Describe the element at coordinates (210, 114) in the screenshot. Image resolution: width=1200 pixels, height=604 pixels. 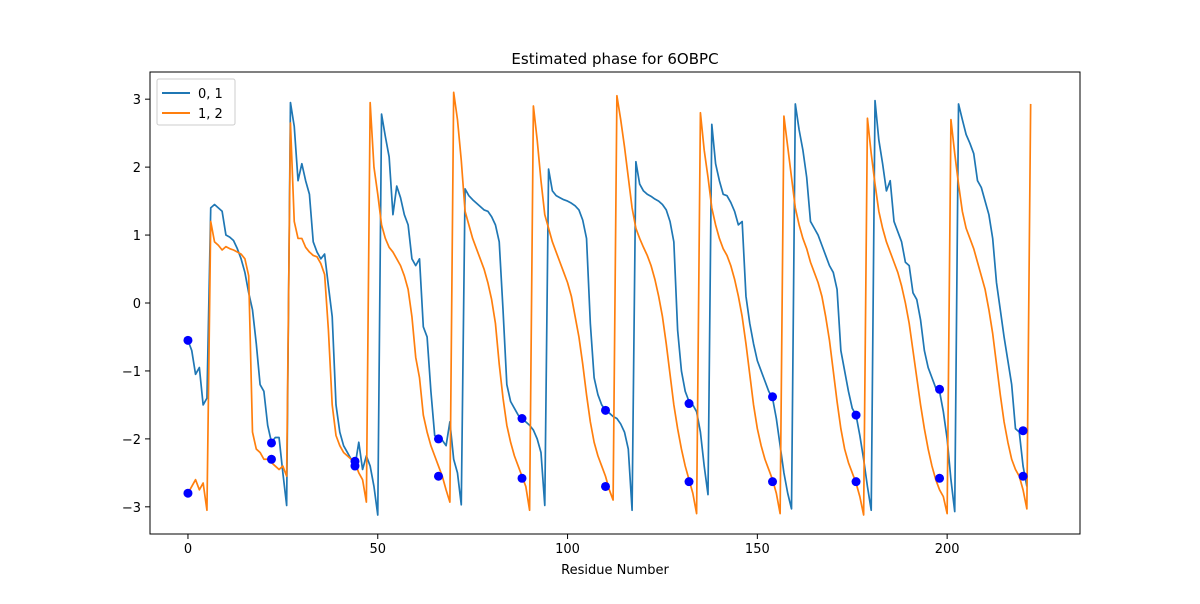
I see `legend-label-1: 1, 2` at that location.